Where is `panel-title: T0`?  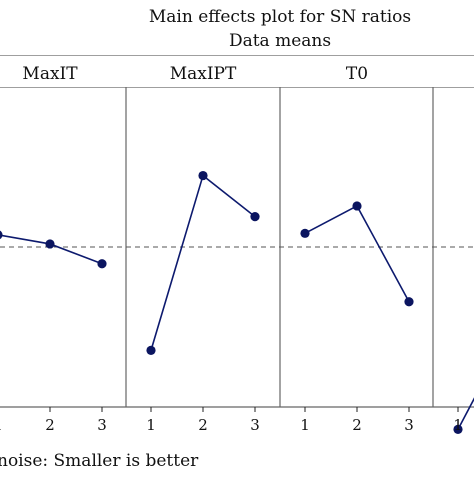
panel-title: T0 is located at coordinates (357, 74).